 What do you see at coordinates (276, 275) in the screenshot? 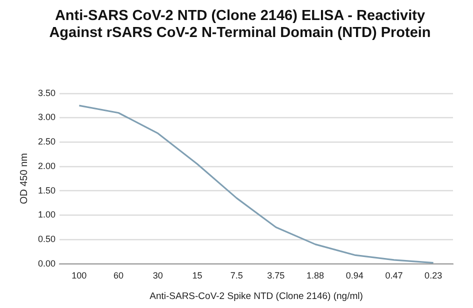
I see `x-tick-label: 3.75` at bounding box center [276, 275].